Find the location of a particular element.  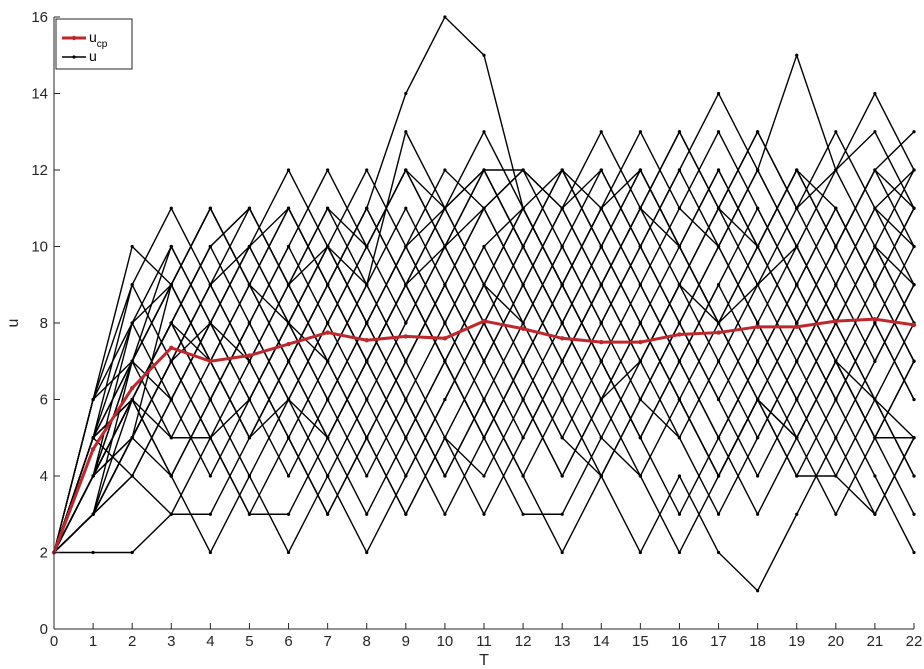

y-tick-label: 8 is located at coordinates (44, 323).